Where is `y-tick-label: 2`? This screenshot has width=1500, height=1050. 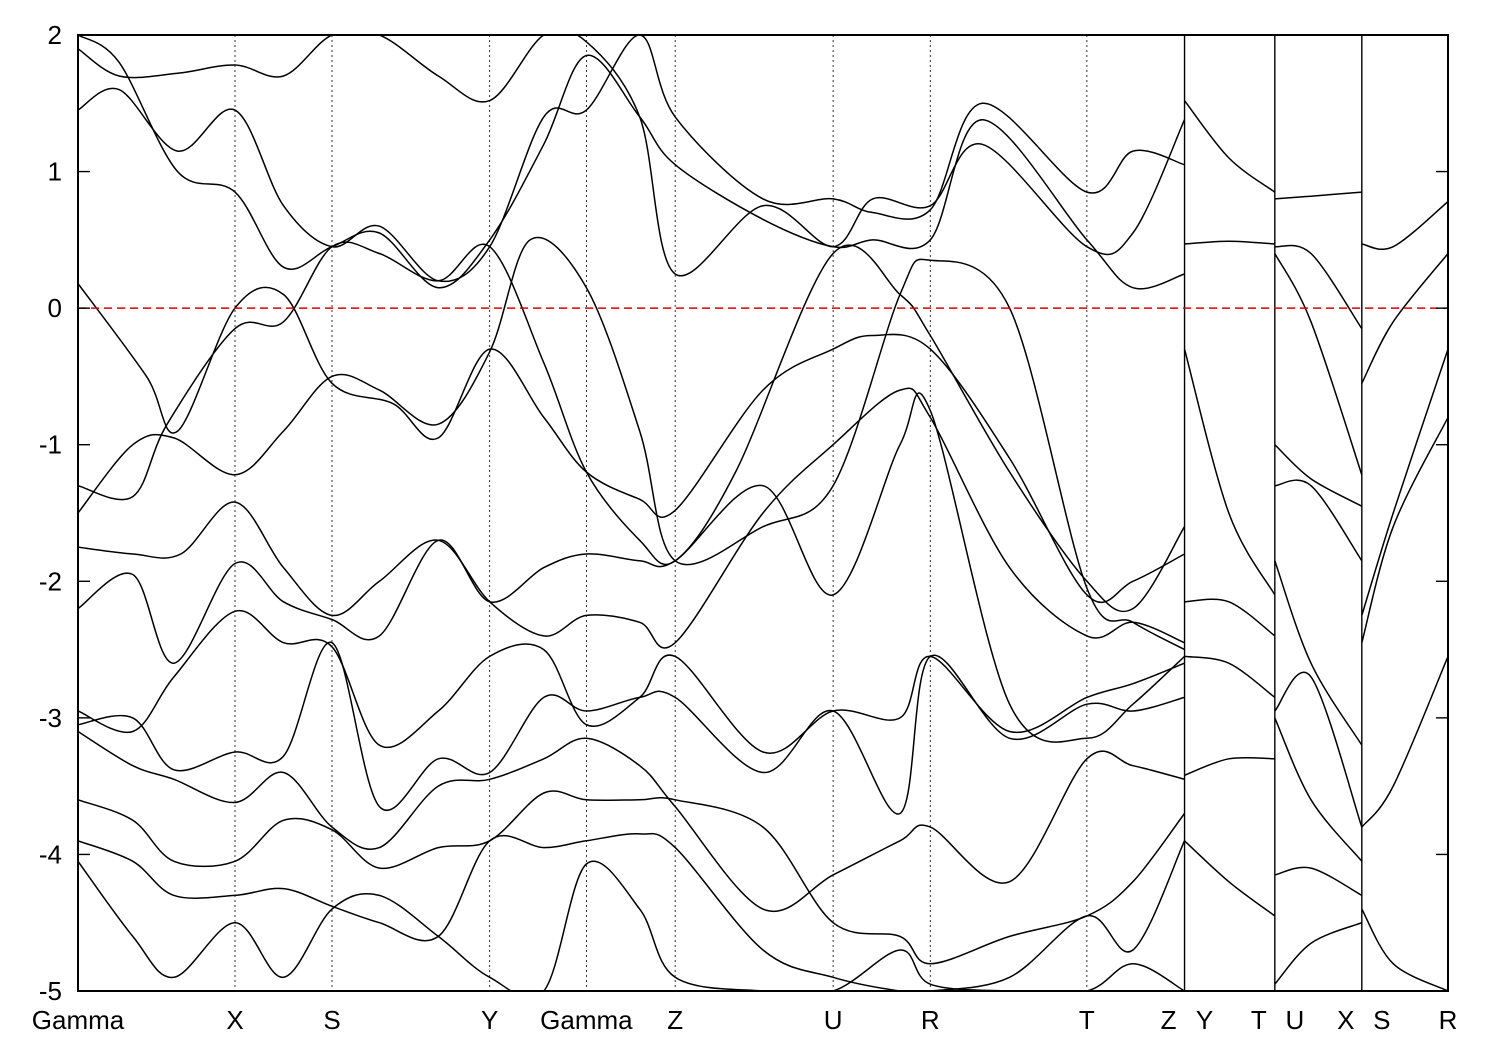 y-tick-label: 2 is located at coordinates (55, 35).